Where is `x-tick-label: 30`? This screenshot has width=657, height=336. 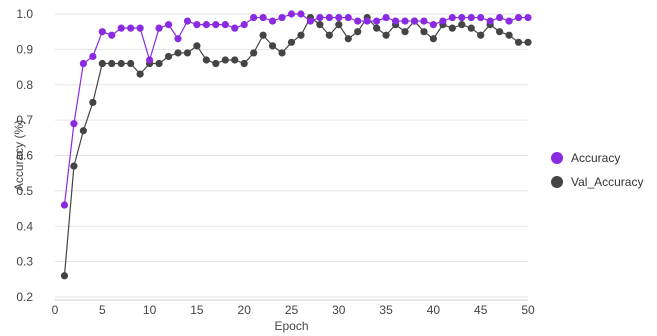 x-tick-label: 30 is located at coordinates (339, 310).